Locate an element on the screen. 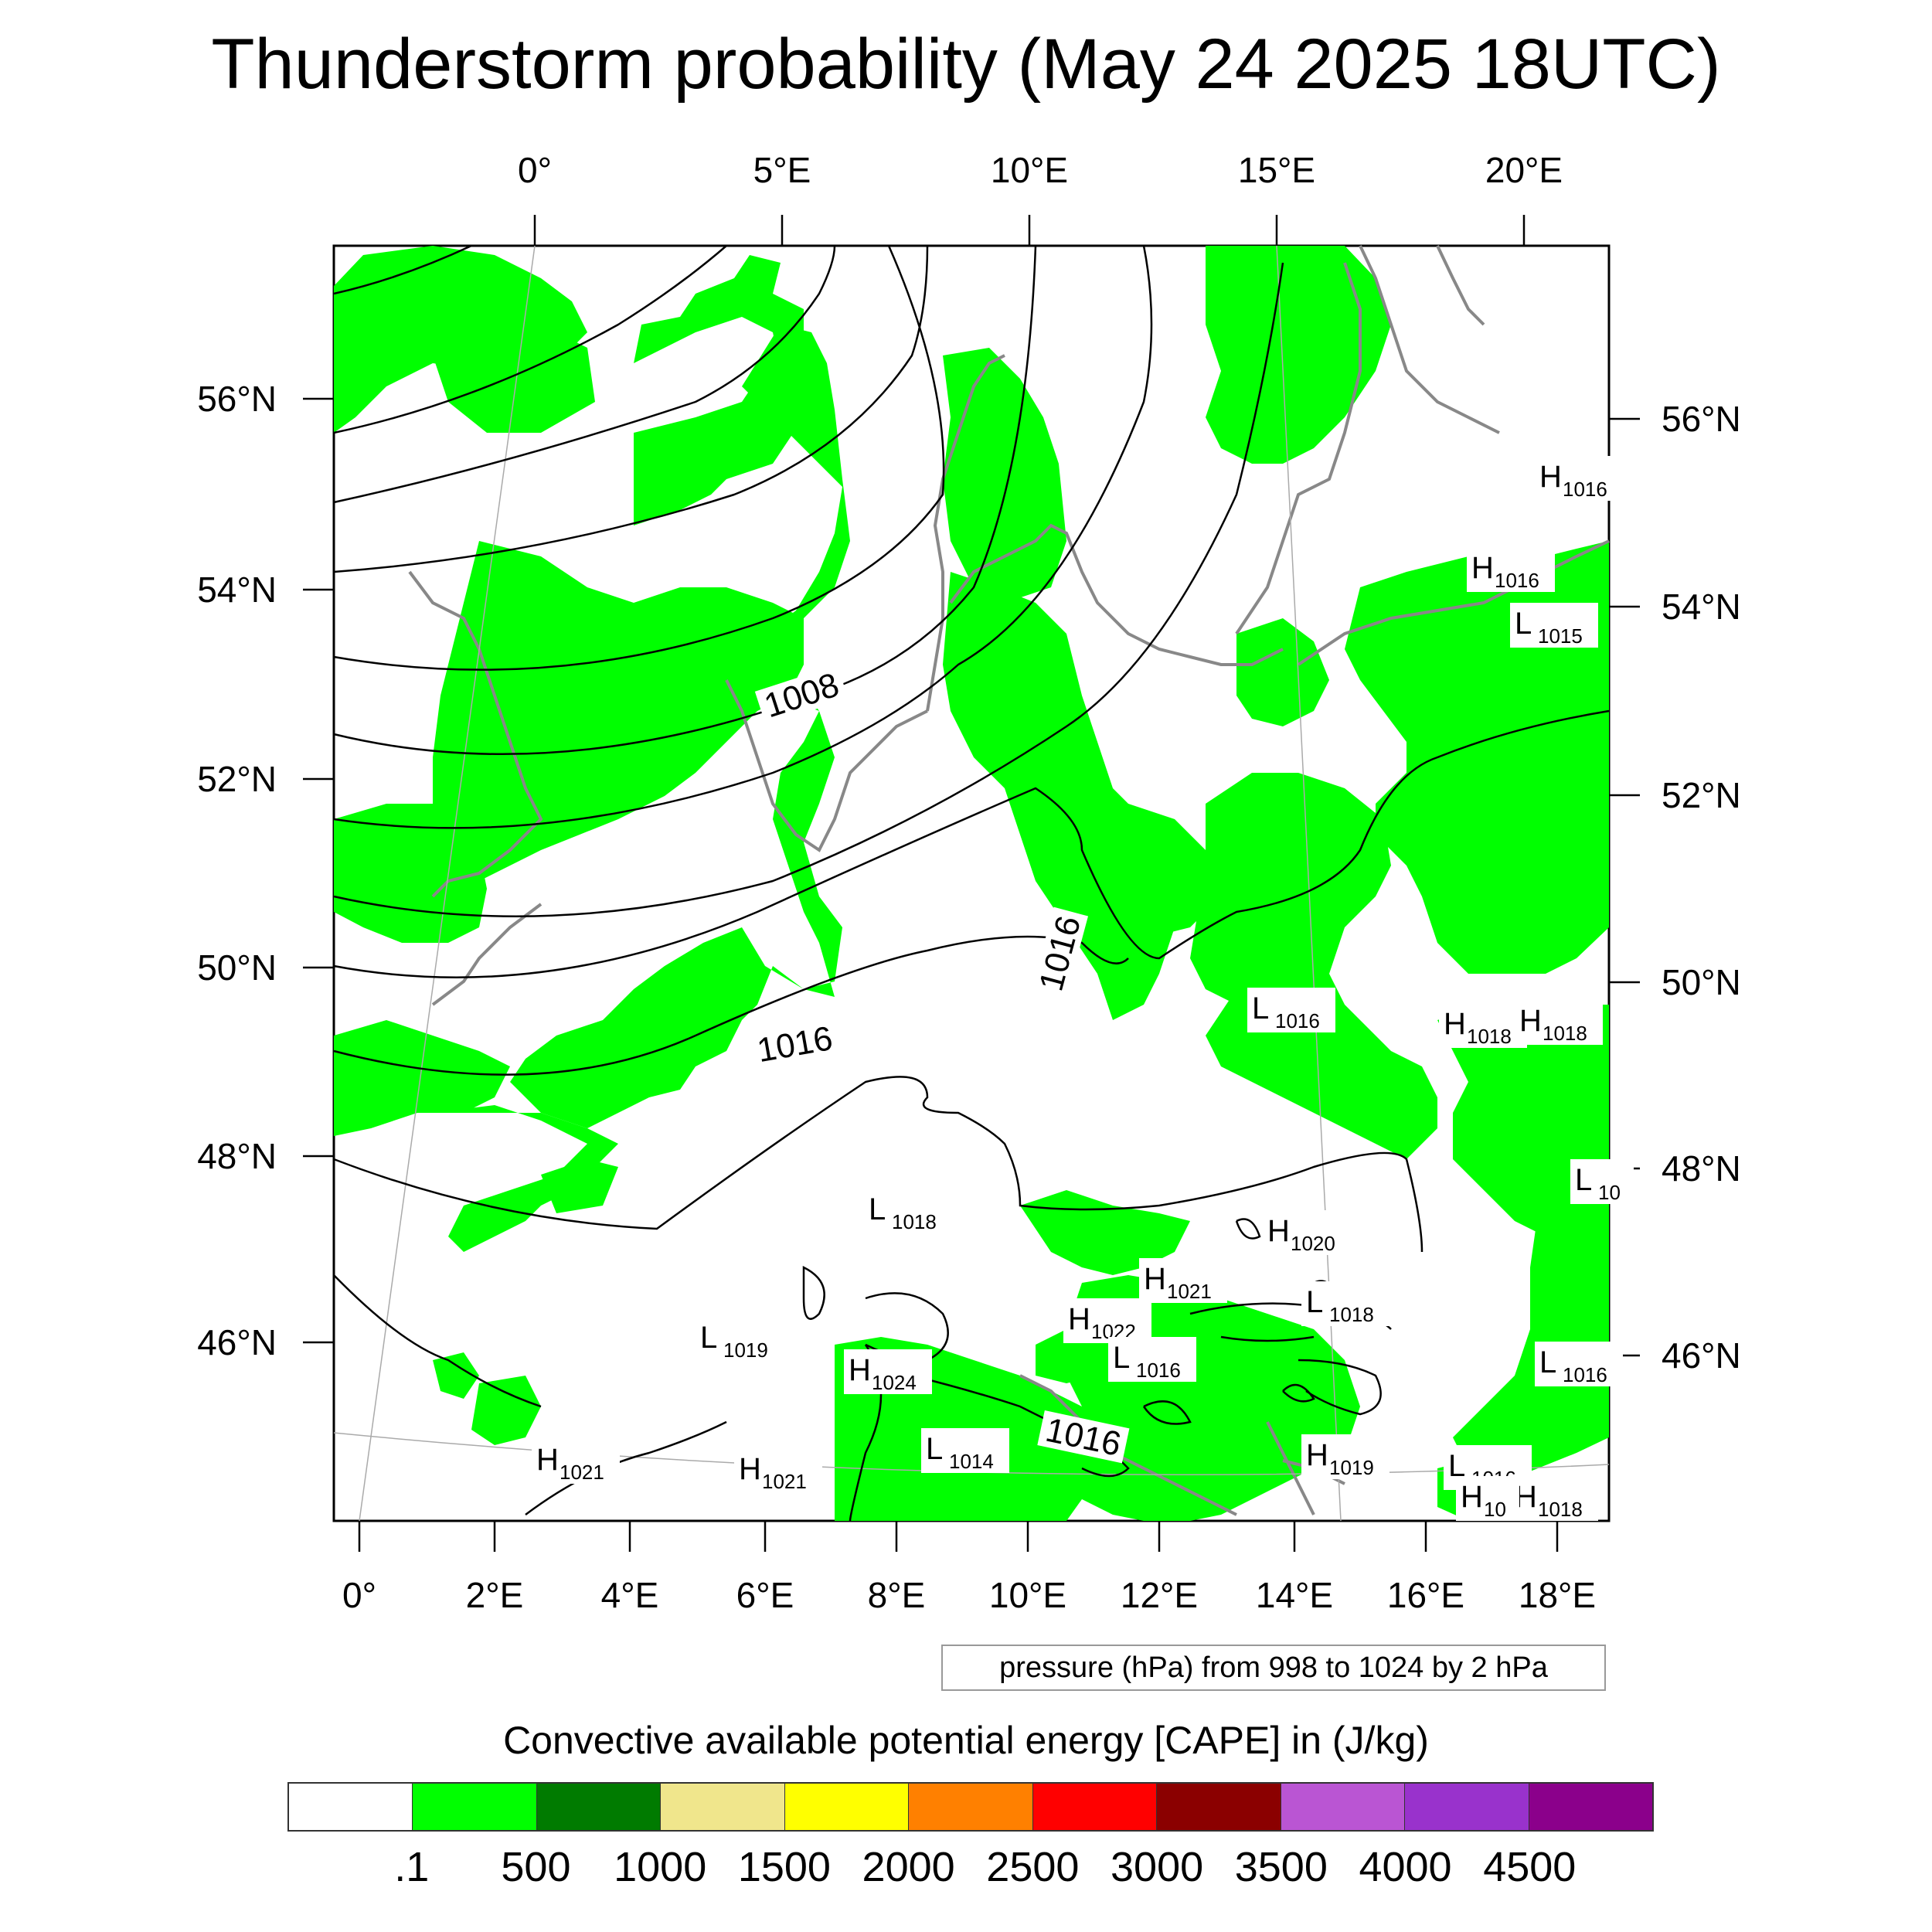  legend-label: 500 is located at coordinates (536, 1867).